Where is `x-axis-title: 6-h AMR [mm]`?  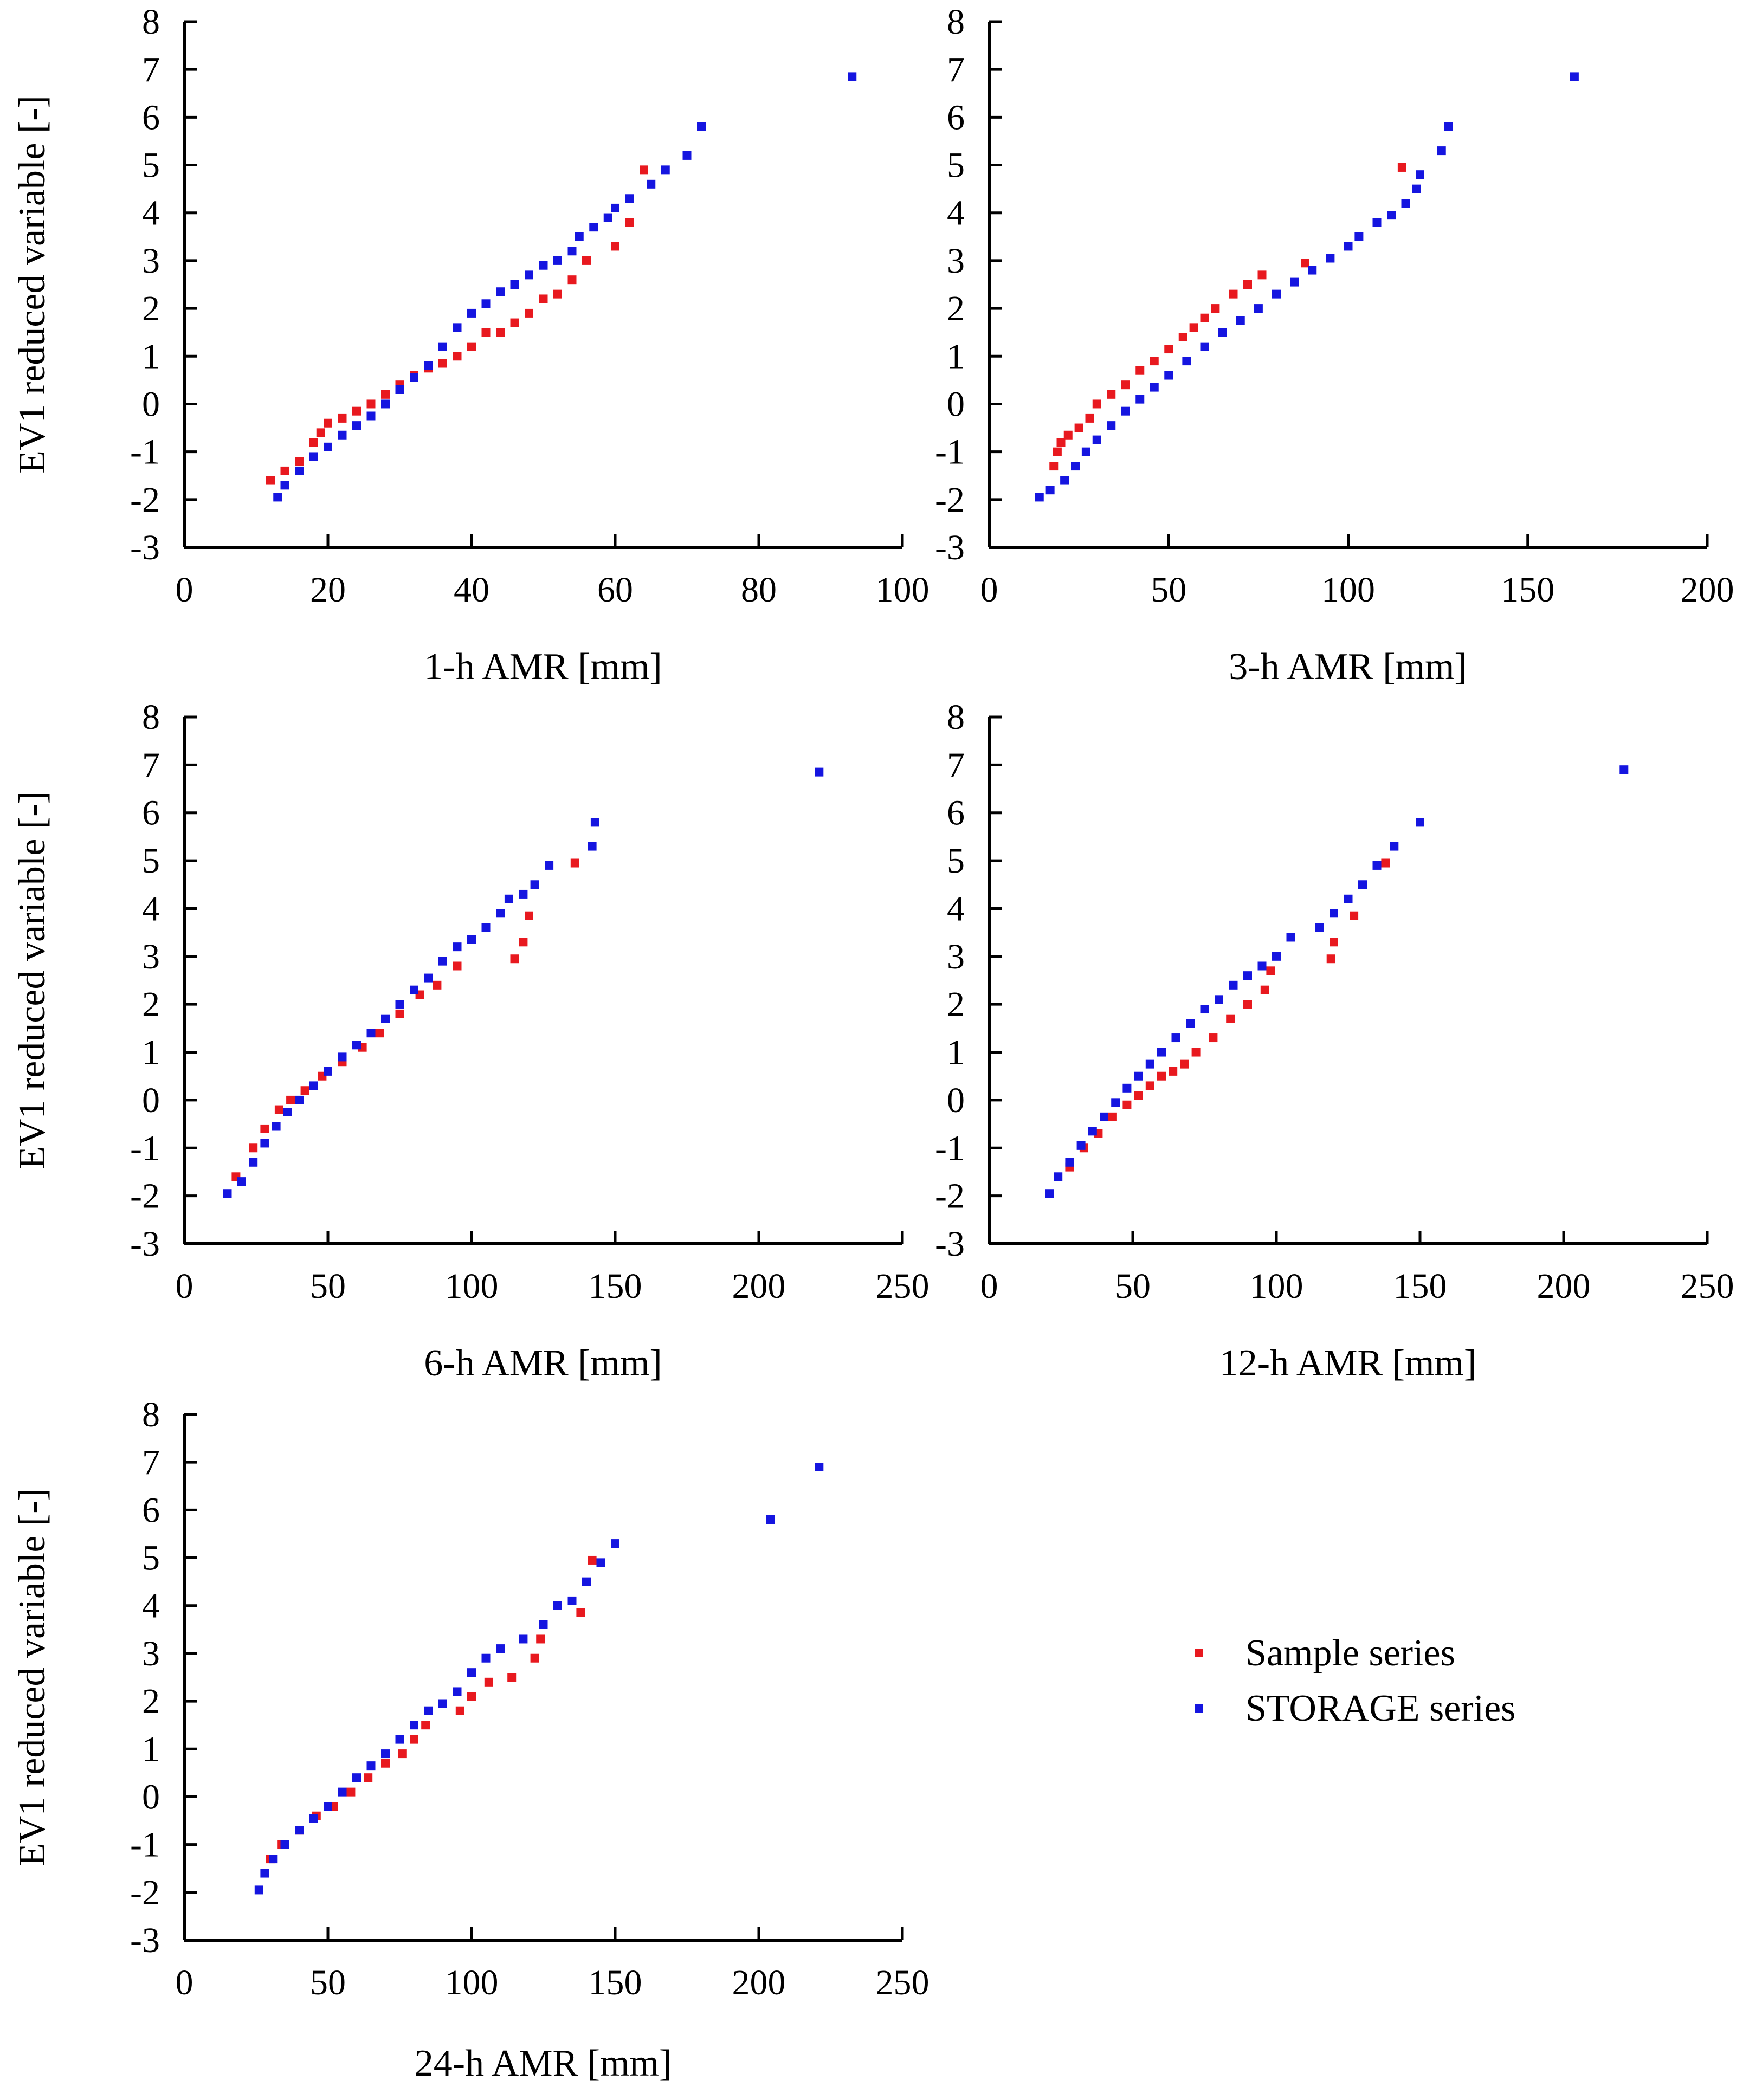
x-axis-title: 6-h AMR [mm] is located at coordinates (543, 1363).